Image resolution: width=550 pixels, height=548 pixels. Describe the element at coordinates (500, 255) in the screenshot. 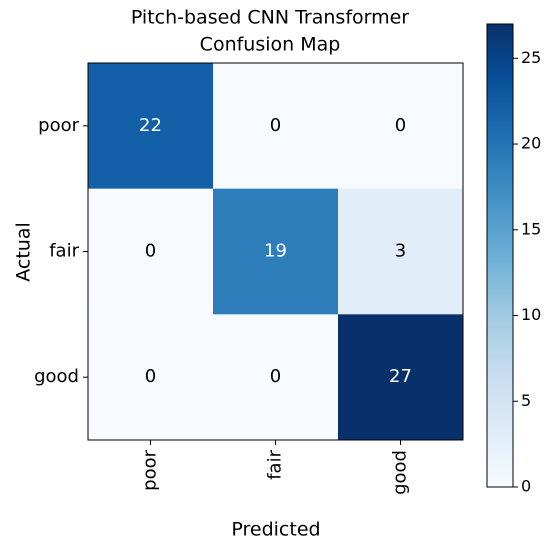

I see `colorbar` at that location.